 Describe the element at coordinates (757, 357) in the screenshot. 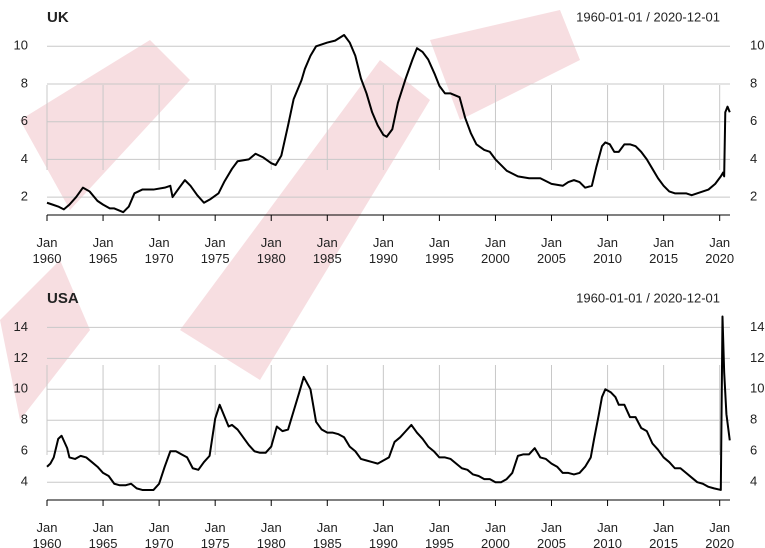

I see `y-tick-label-right: 12` at that location.